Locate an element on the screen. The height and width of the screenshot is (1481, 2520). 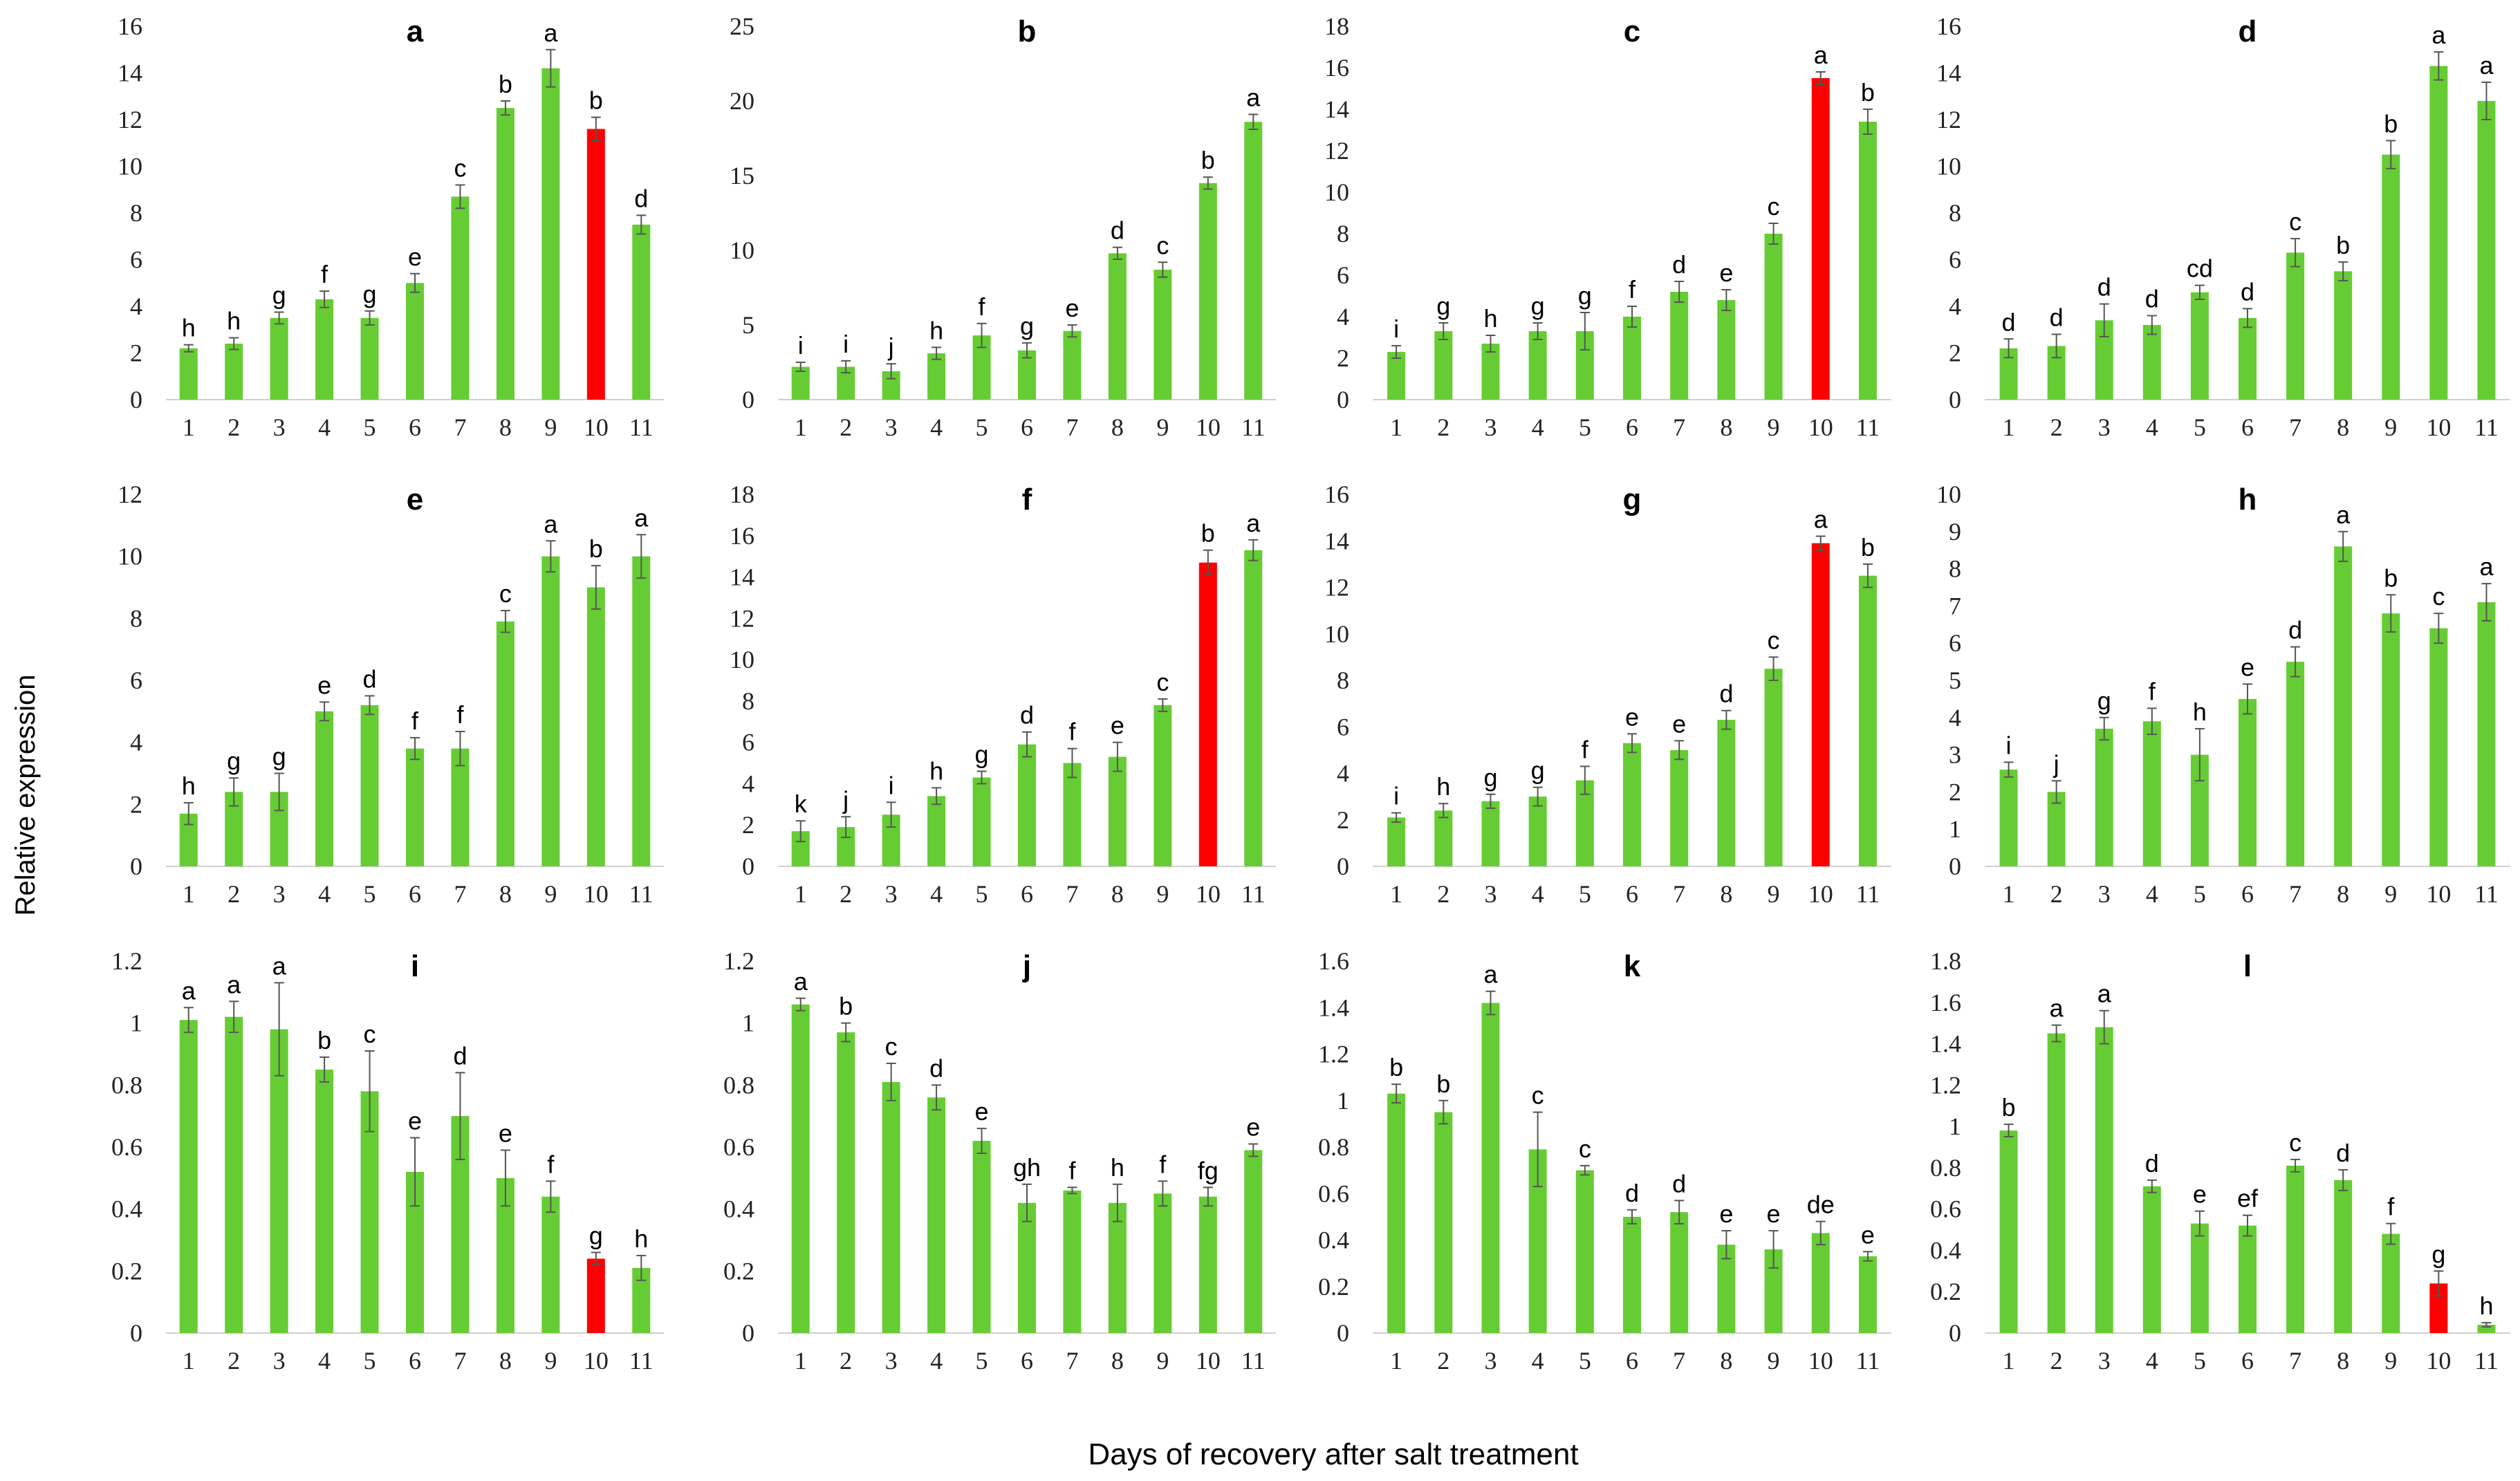
y-tick-label: 1.2 is located at coordinates (1333, 1054).